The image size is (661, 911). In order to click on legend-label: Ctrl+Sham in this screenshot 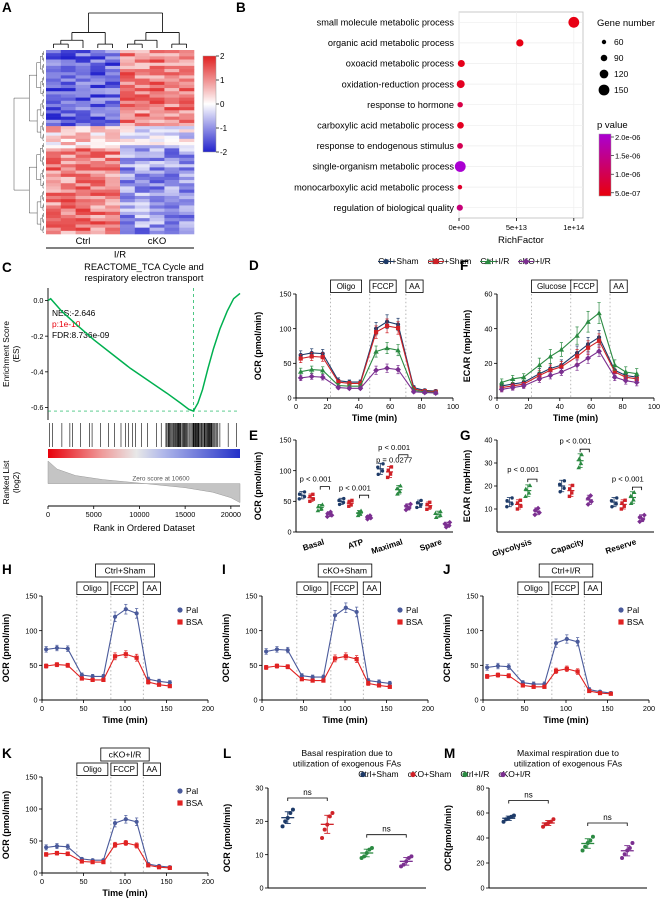, I will do `click(378, 774)`.